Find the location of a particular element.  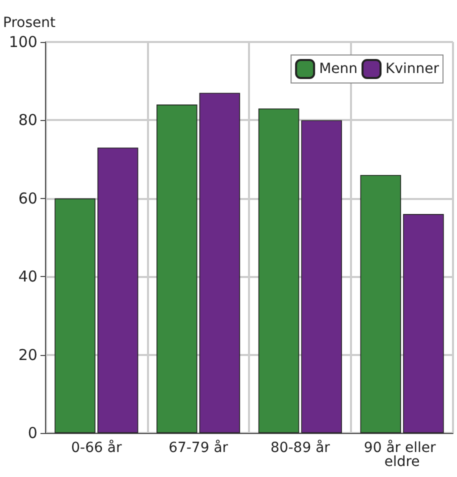

y-tick-label: 80 is located at coordinates (28, 120).